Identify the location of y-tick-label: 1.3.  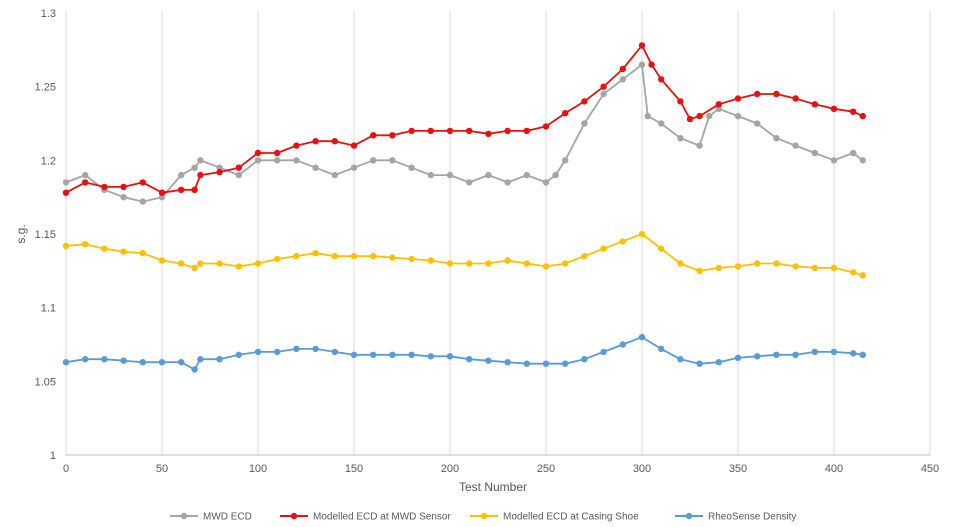
(48, 14).